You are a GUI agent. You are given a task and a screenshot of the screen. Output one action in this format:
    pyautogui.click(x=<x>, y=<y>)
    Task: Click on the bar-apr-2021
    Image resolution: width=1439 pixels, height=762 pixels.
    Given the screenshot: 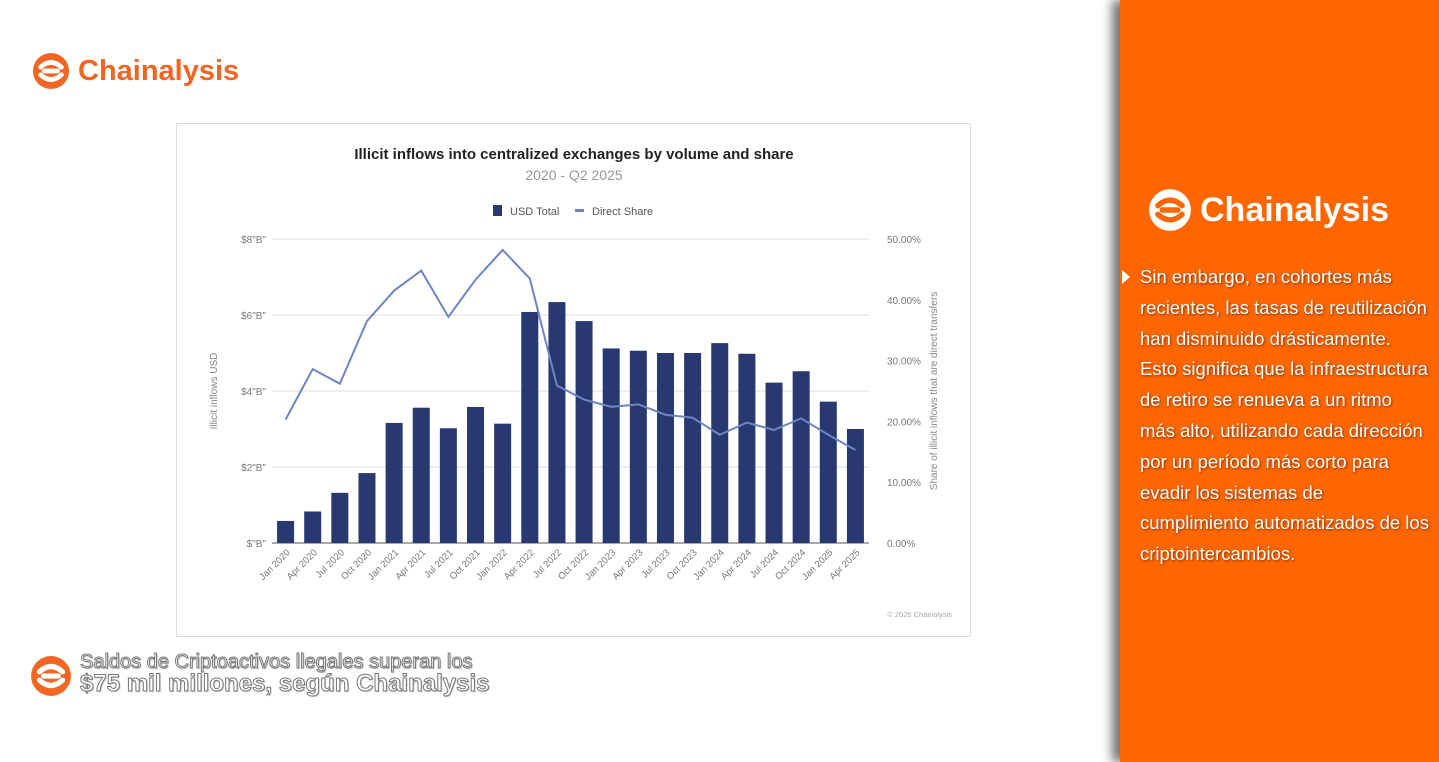 What is the action you would take?
    pyautogui.click(x=421, y=475)
    